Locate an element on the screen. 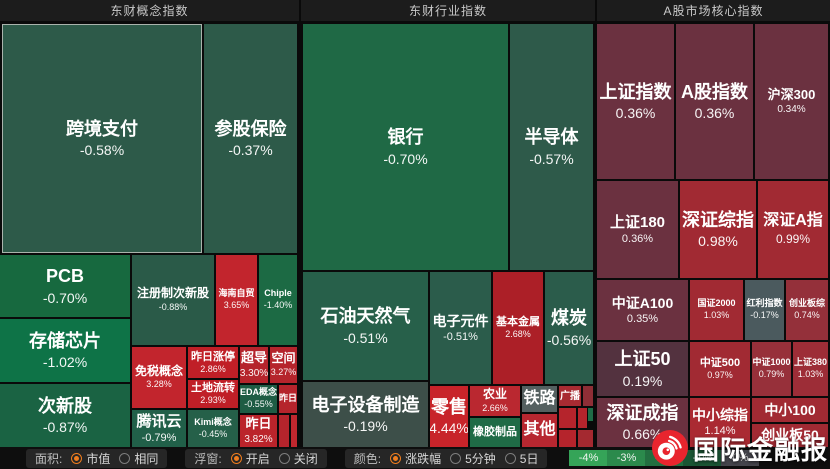 This screenshot has width=830, height=469. watermark-logo: 国际金融报 is located at coordinates (739, 448).